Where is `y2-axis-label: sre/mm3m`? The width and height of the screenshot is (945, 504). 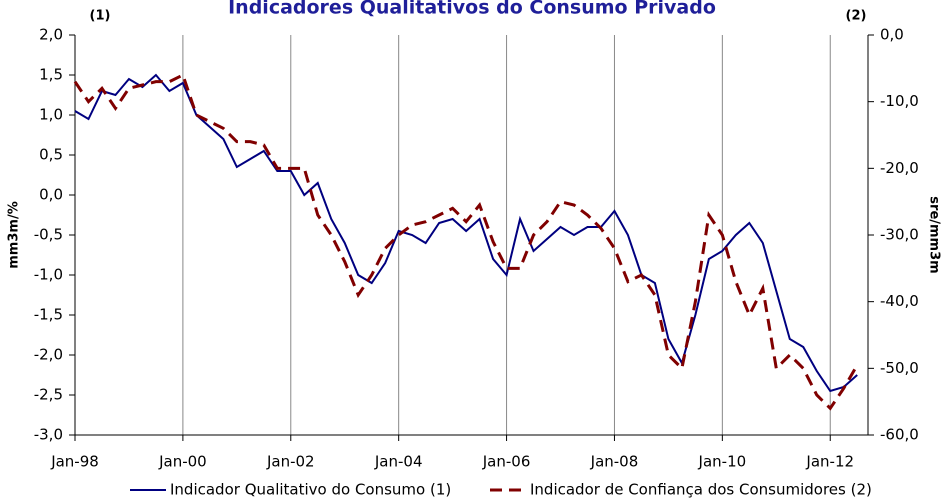
y2-axis-label: sre/mm3m is located at coordinates (934, 234).